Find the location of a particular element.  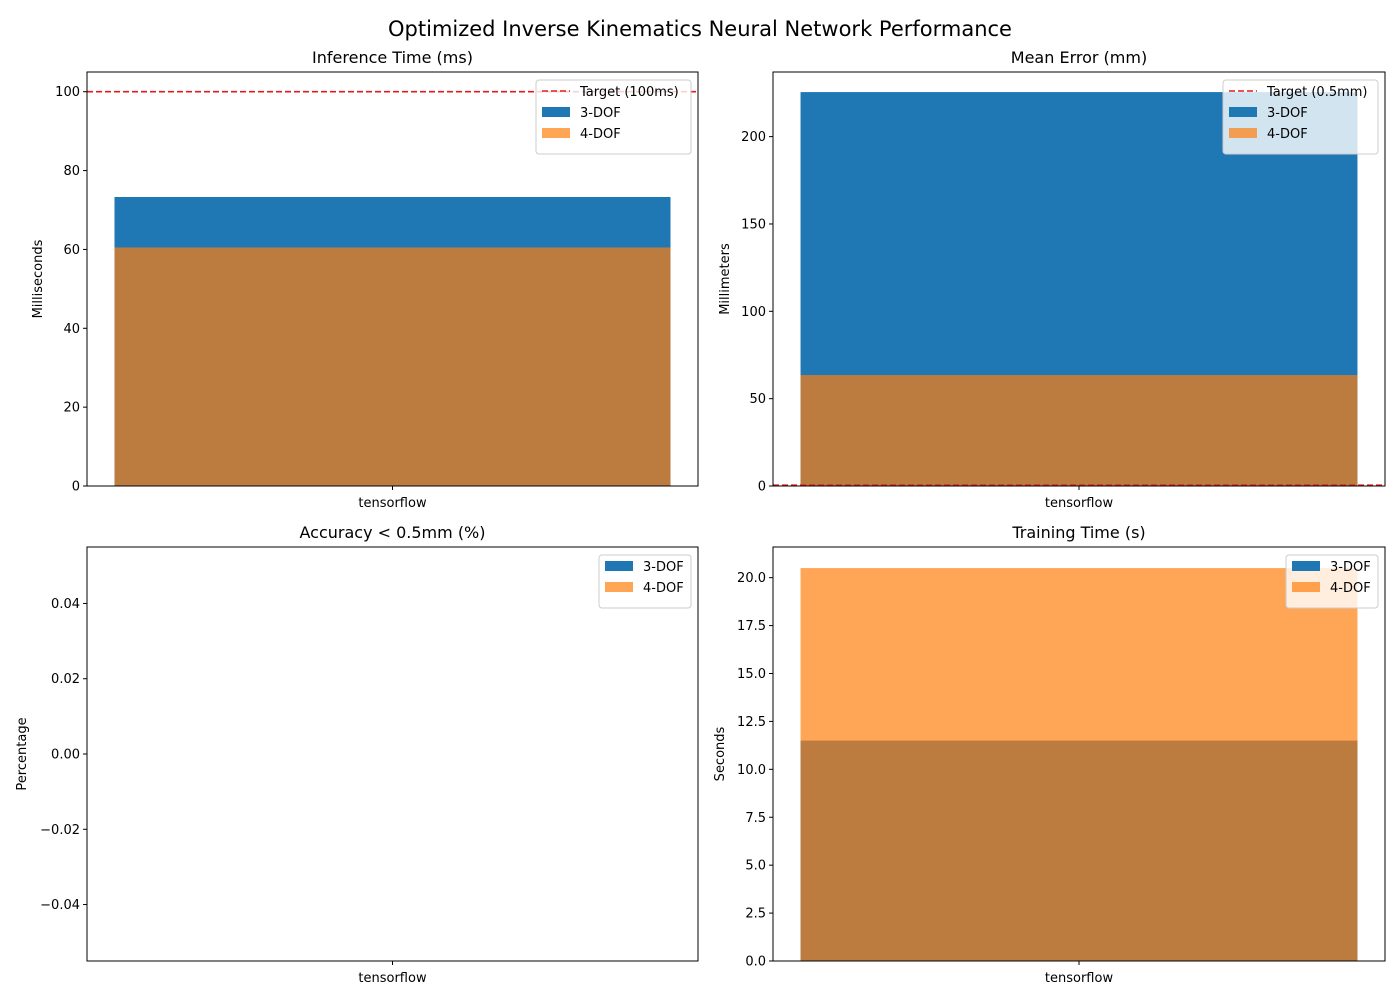

y-axis-label: Millimeters is located at coordinates (725, 279).